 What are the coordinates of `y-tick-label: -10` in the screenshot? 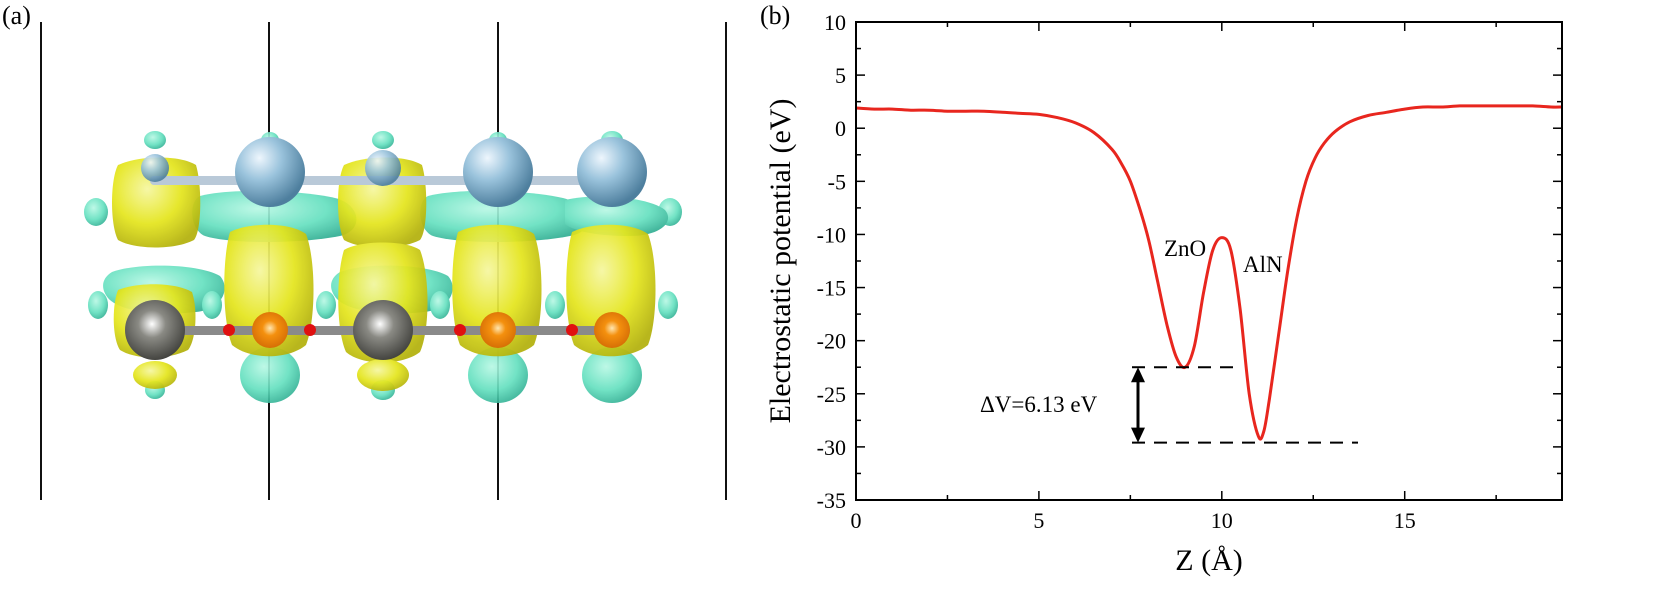 It's located at (831, 234).